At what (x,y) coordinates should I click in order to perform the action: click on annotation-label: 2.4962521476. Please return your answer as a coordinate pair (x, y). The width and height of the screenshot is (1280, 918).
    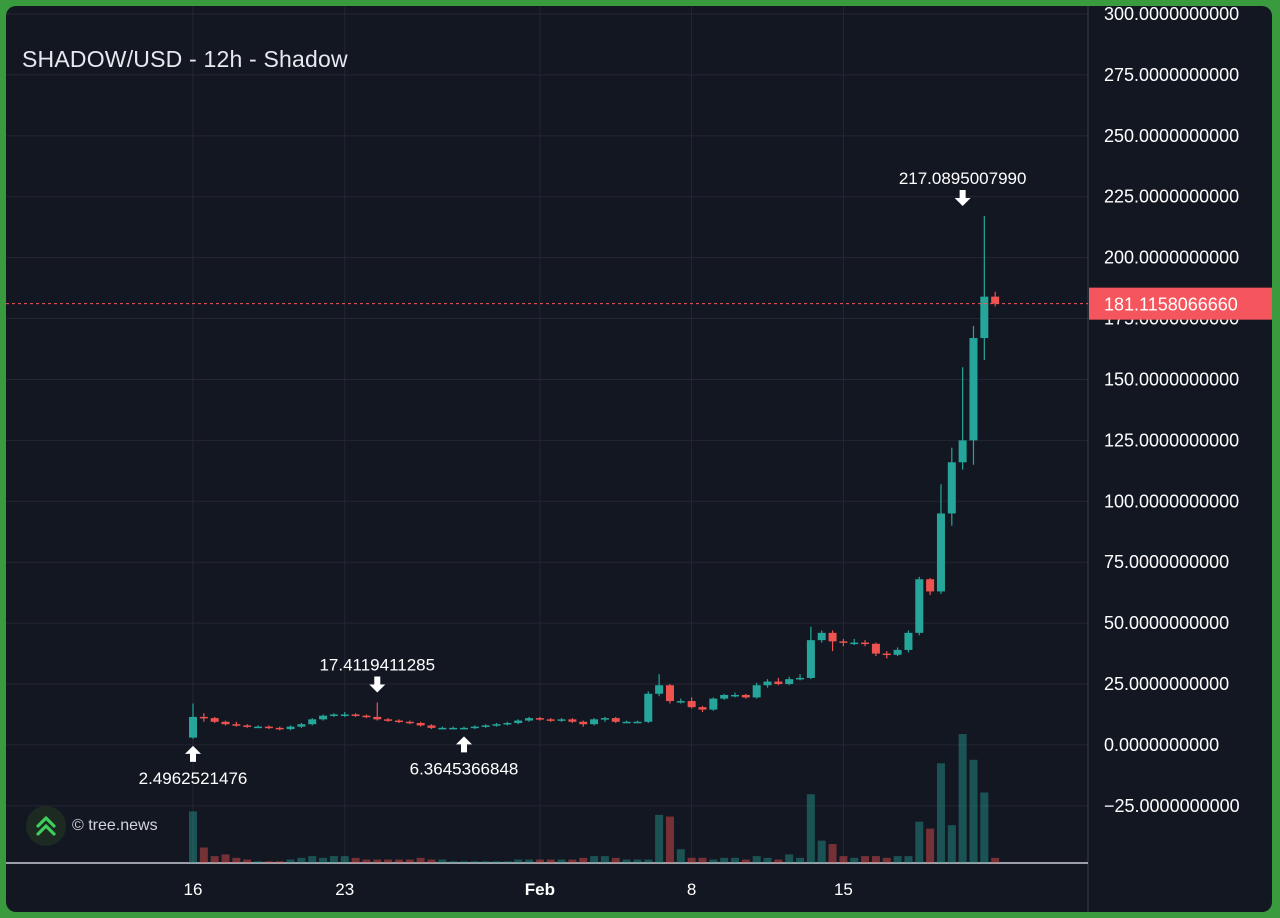
    Looking at the image, I should click on (193, 778).